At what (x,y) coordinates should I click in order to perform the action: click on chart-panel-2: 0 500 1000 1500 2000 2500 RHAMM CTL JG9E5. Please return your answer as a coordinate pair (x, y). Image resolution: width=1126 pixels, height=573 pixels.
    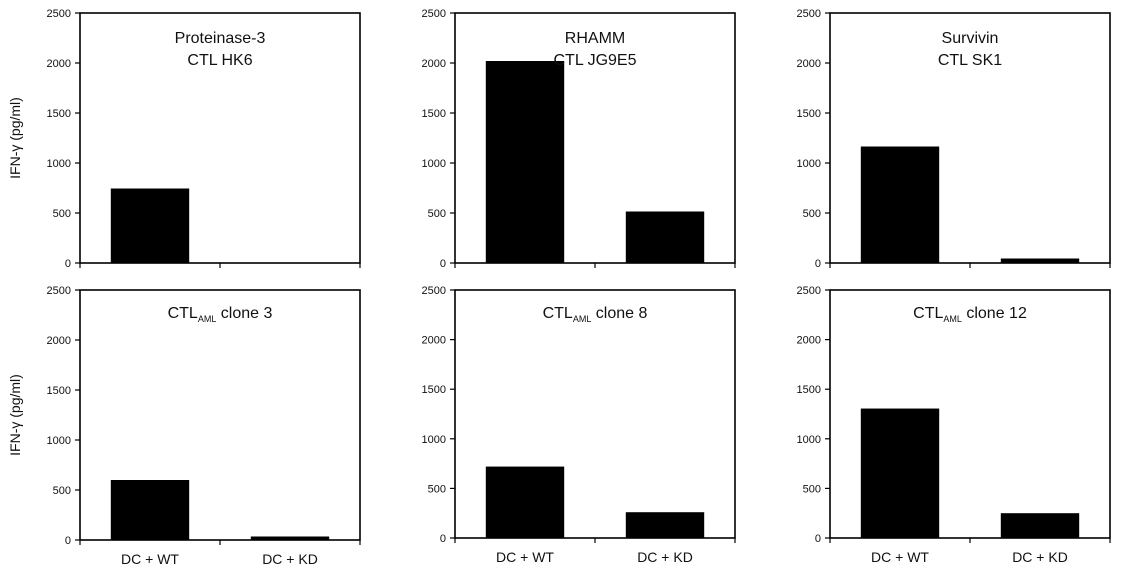
    Looking at the image, I should click on (579, 139).